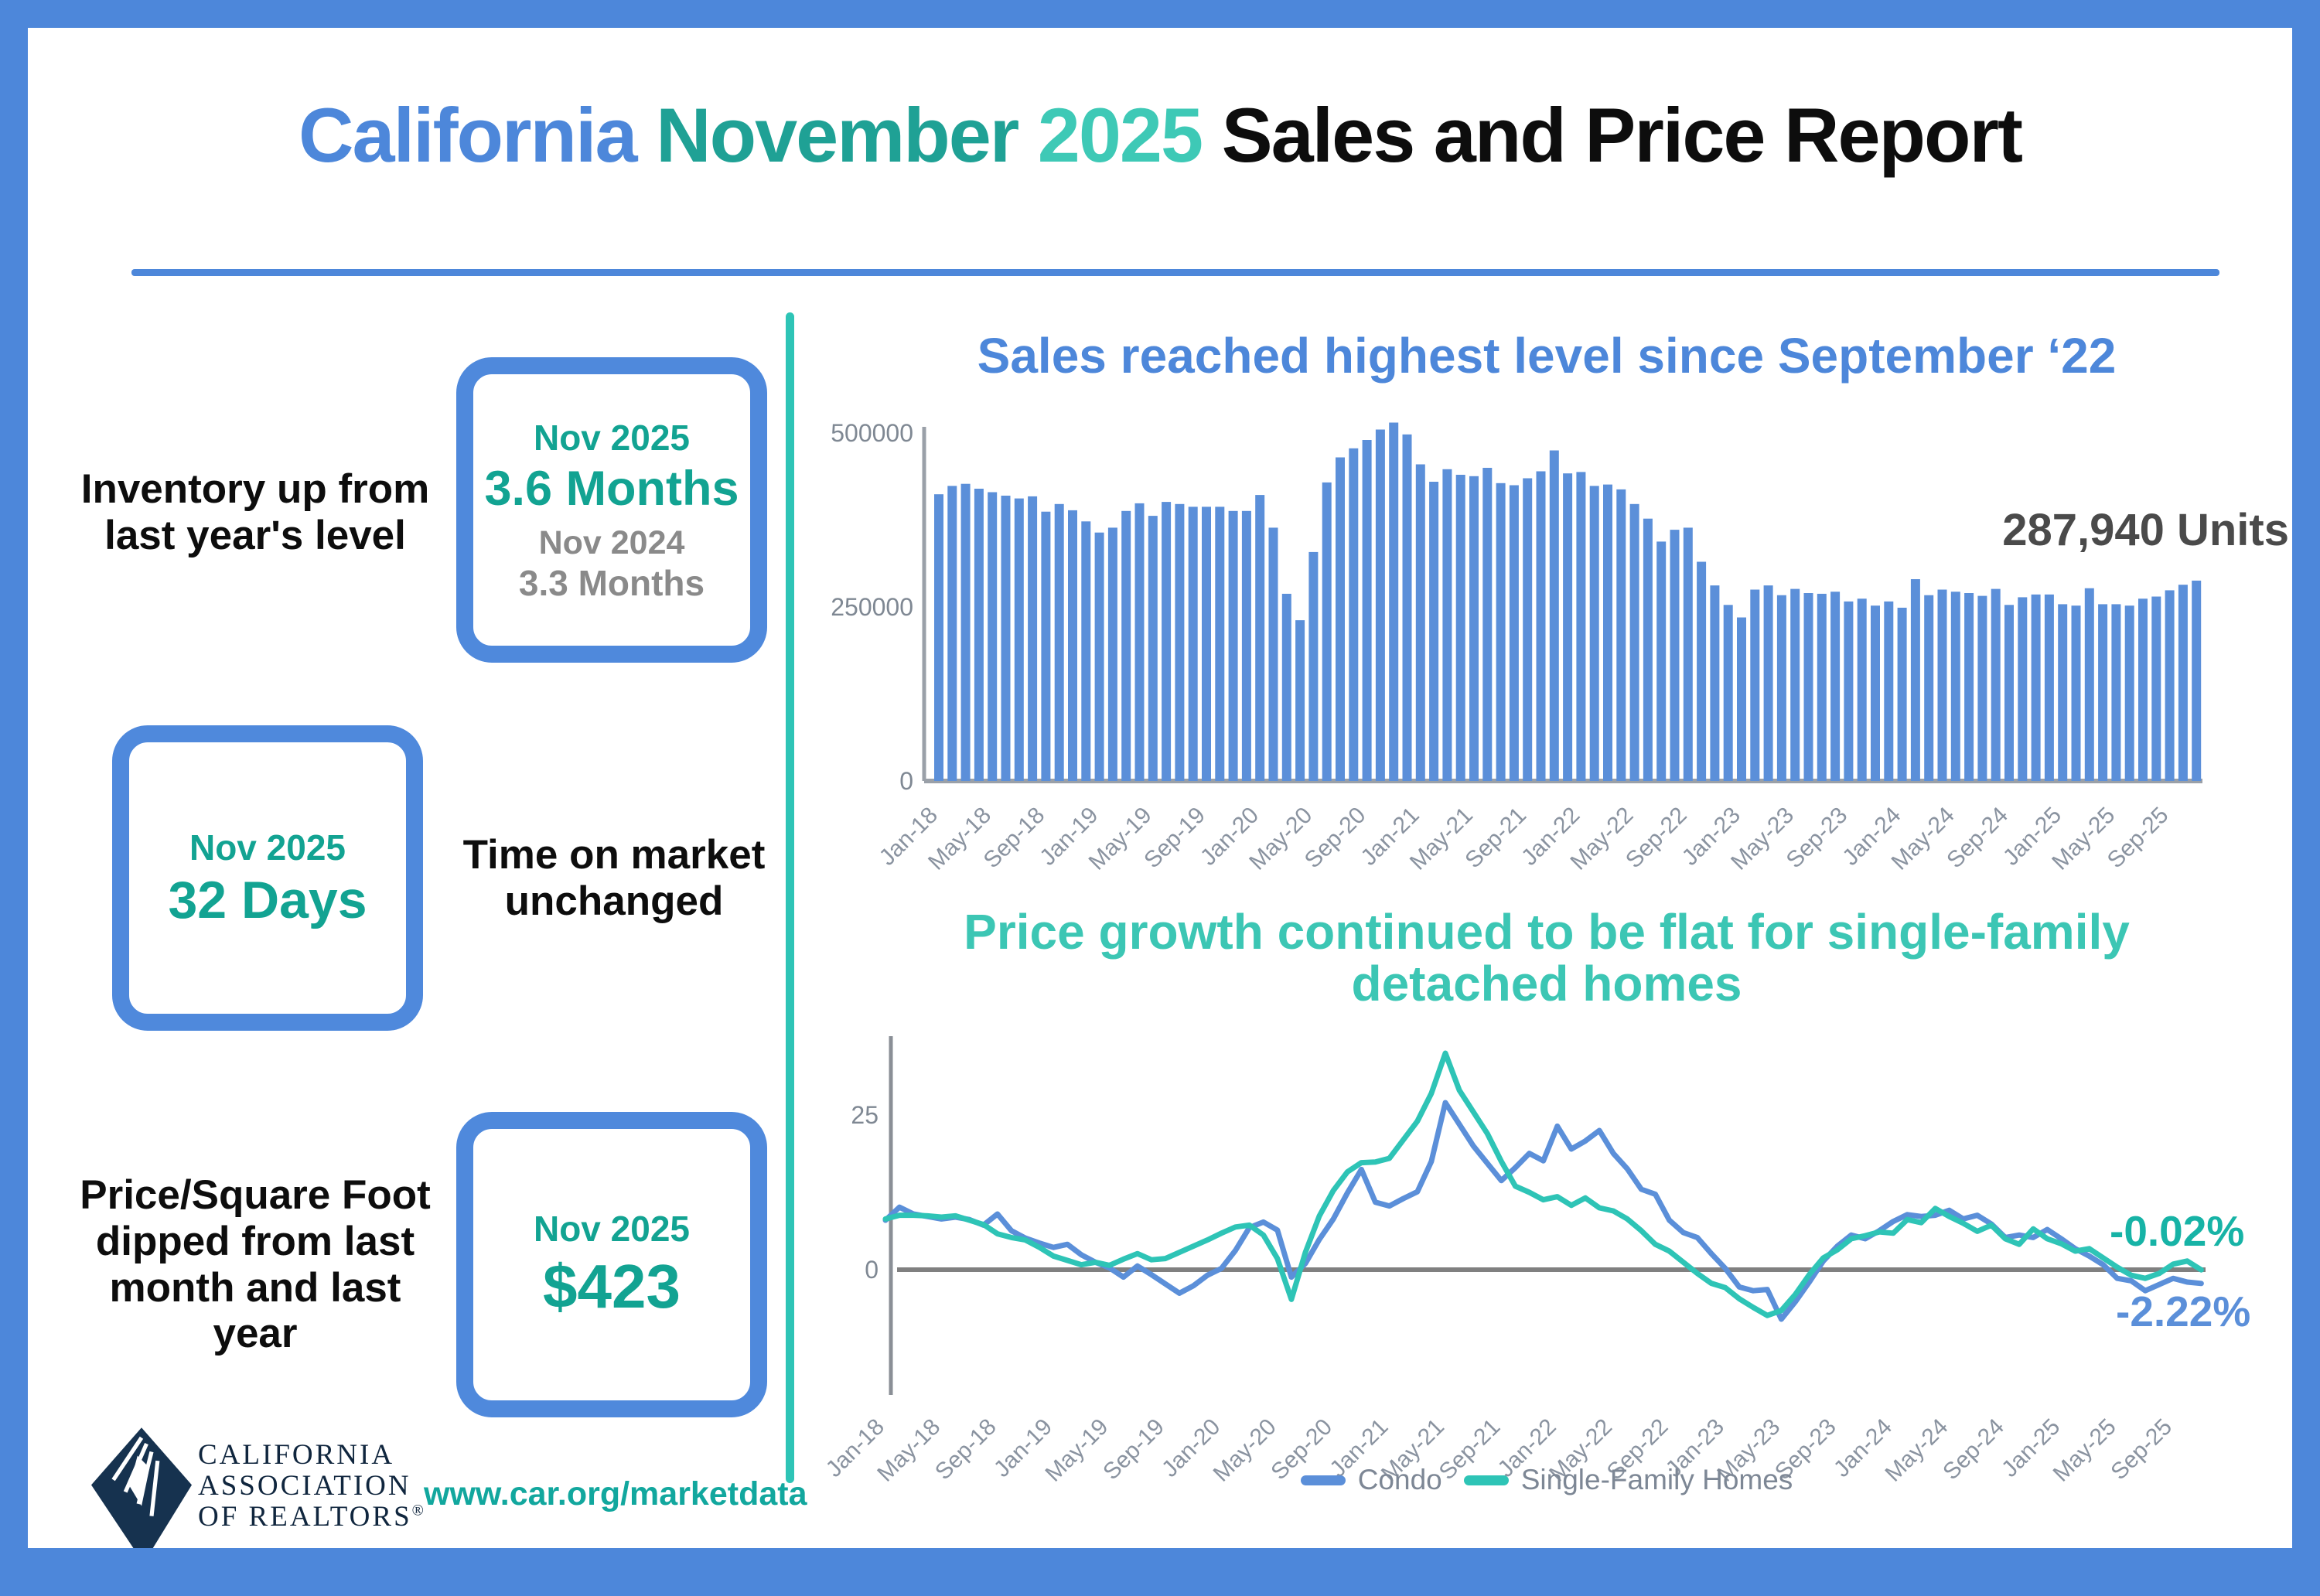 This screenshot has width=2320, height=1596. Describe the element at coordinates (611, 490) in the screenshot. I see `inventory-value: 3.6 Months` at that location.